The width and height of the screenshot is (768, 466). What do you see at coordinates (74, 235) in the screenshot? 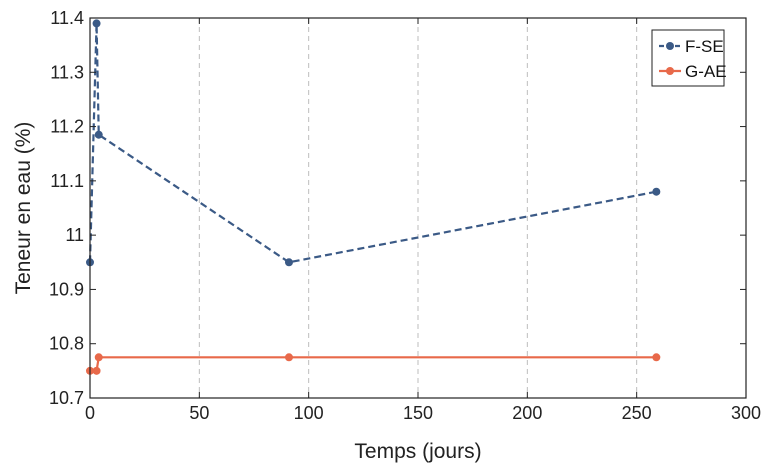
I see `y-tick-label: 11` at bounding box center [74, 235].